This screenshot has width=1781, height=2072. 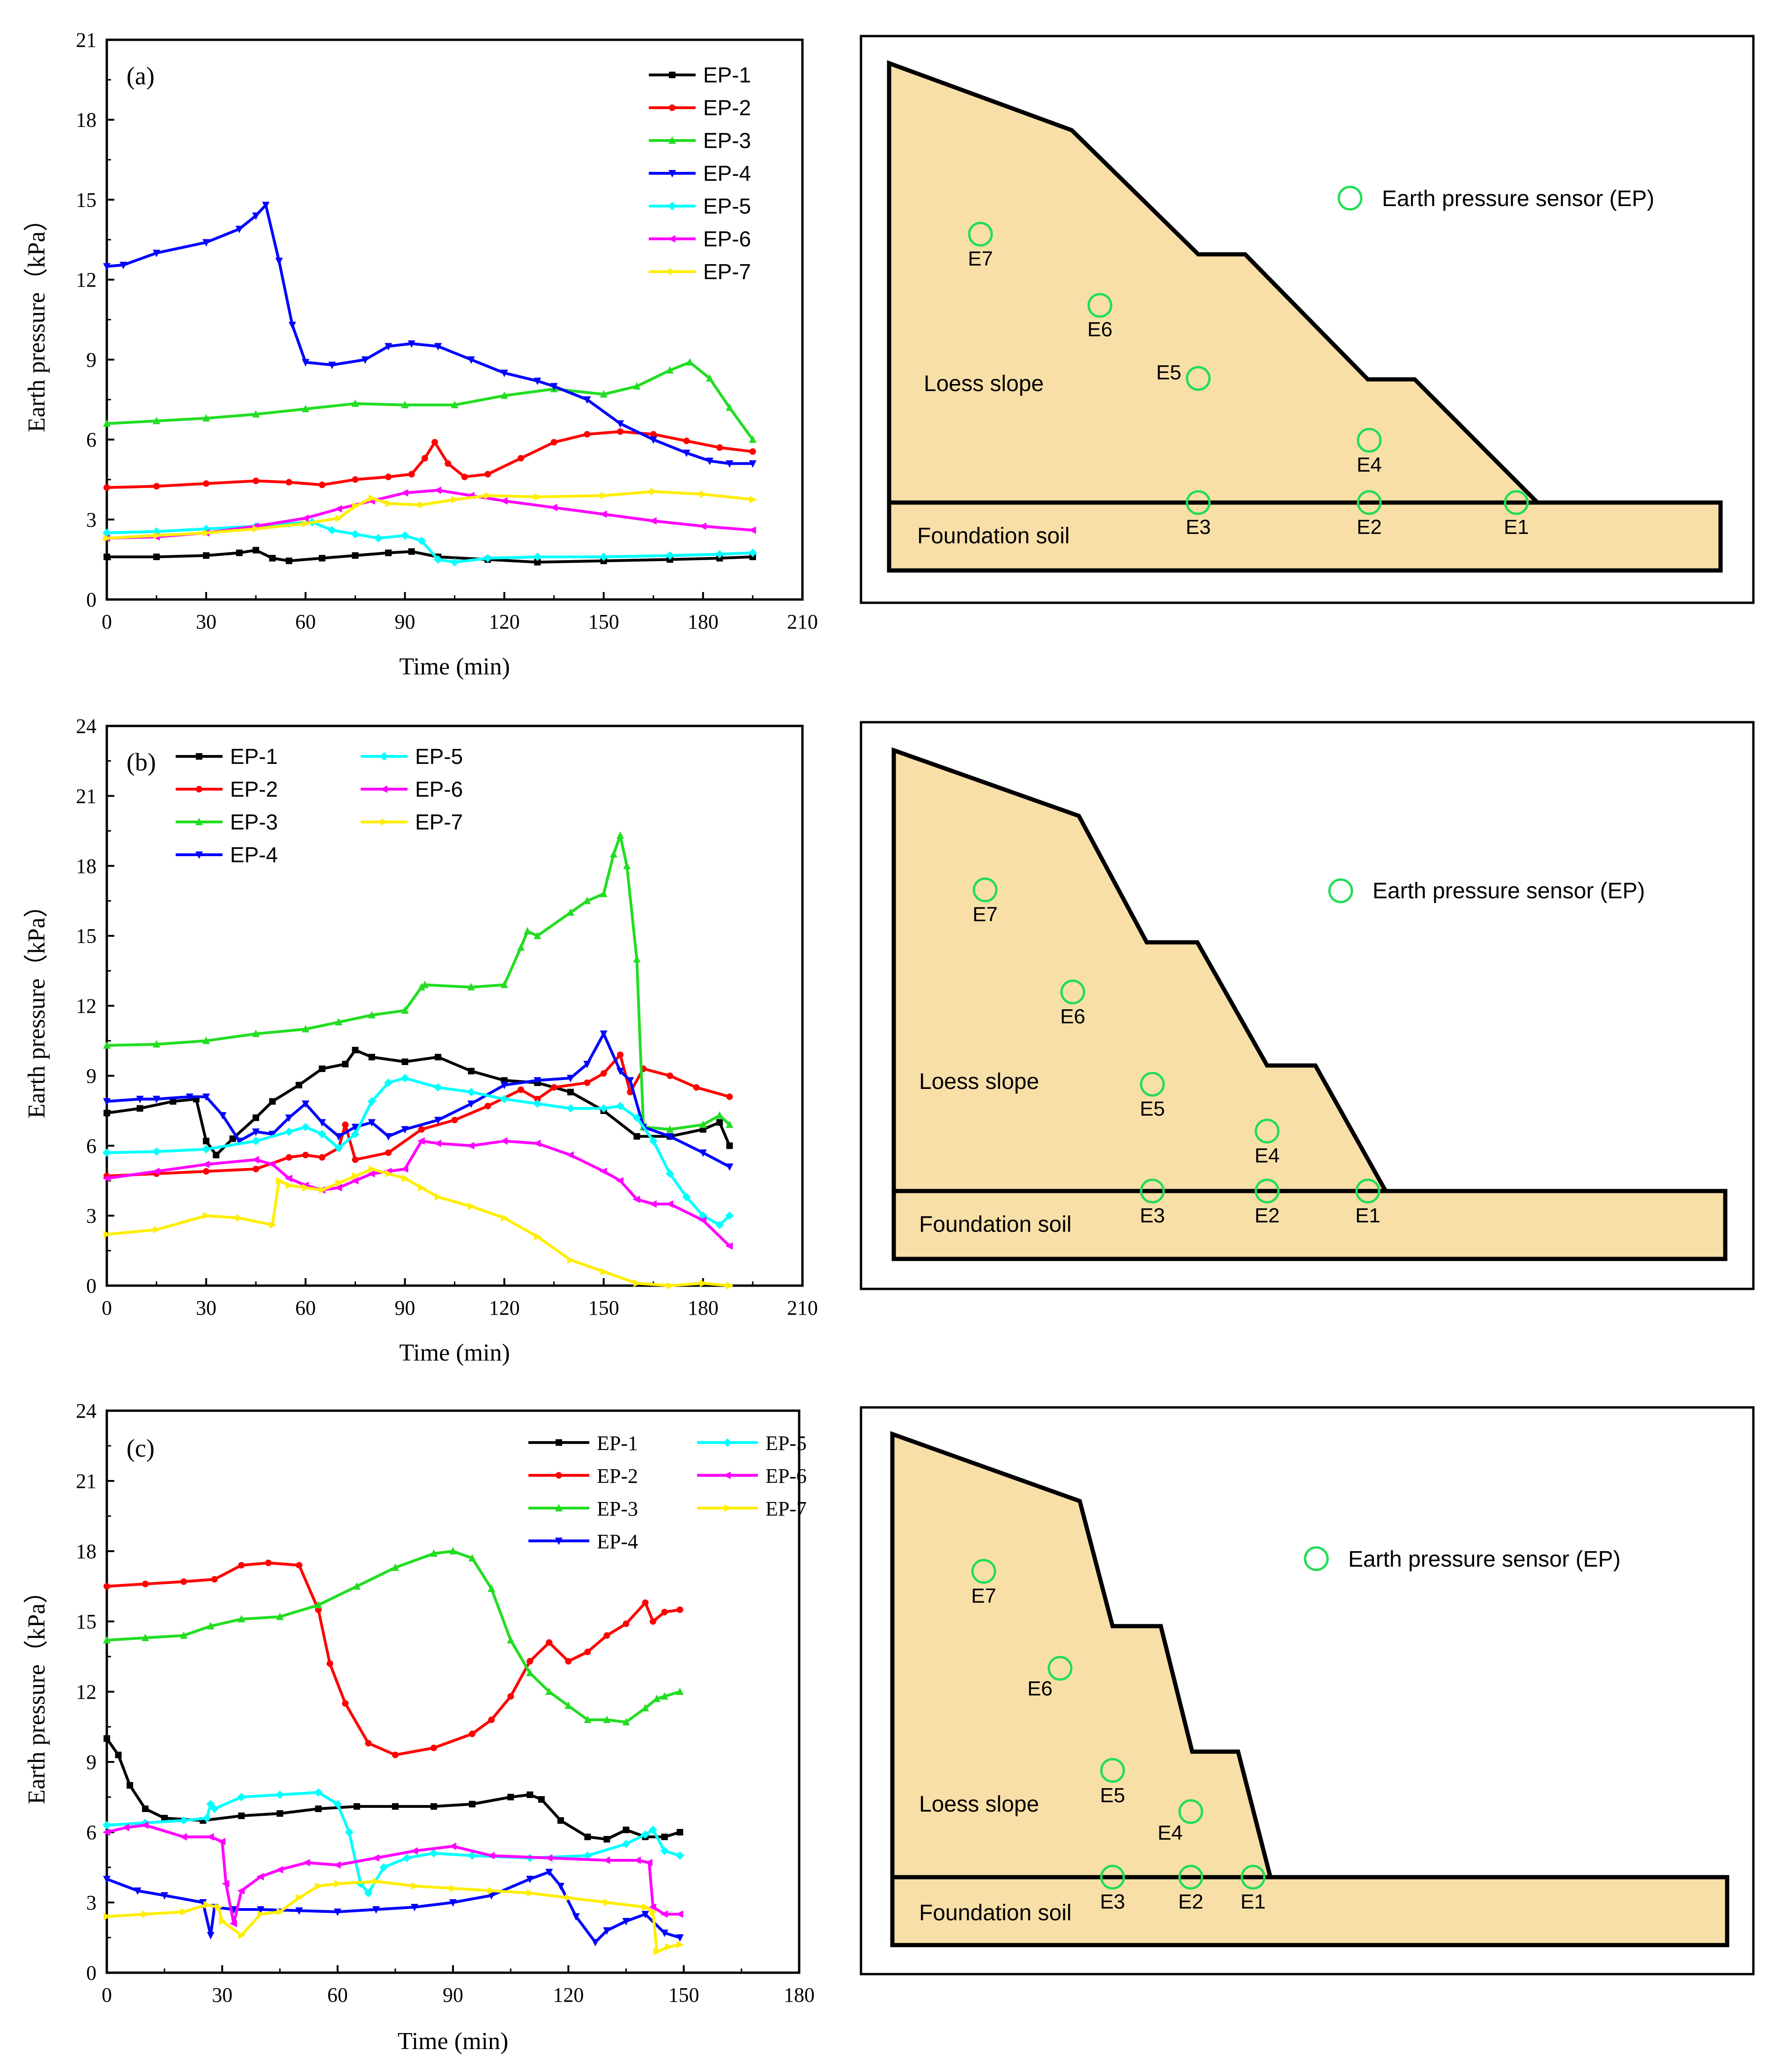 What do you see at coordinates (36, 1692) in the screenshot?
I see `chart-c-ylabel: Earth pressure（kPa）` at bounding box center [36, 1692].